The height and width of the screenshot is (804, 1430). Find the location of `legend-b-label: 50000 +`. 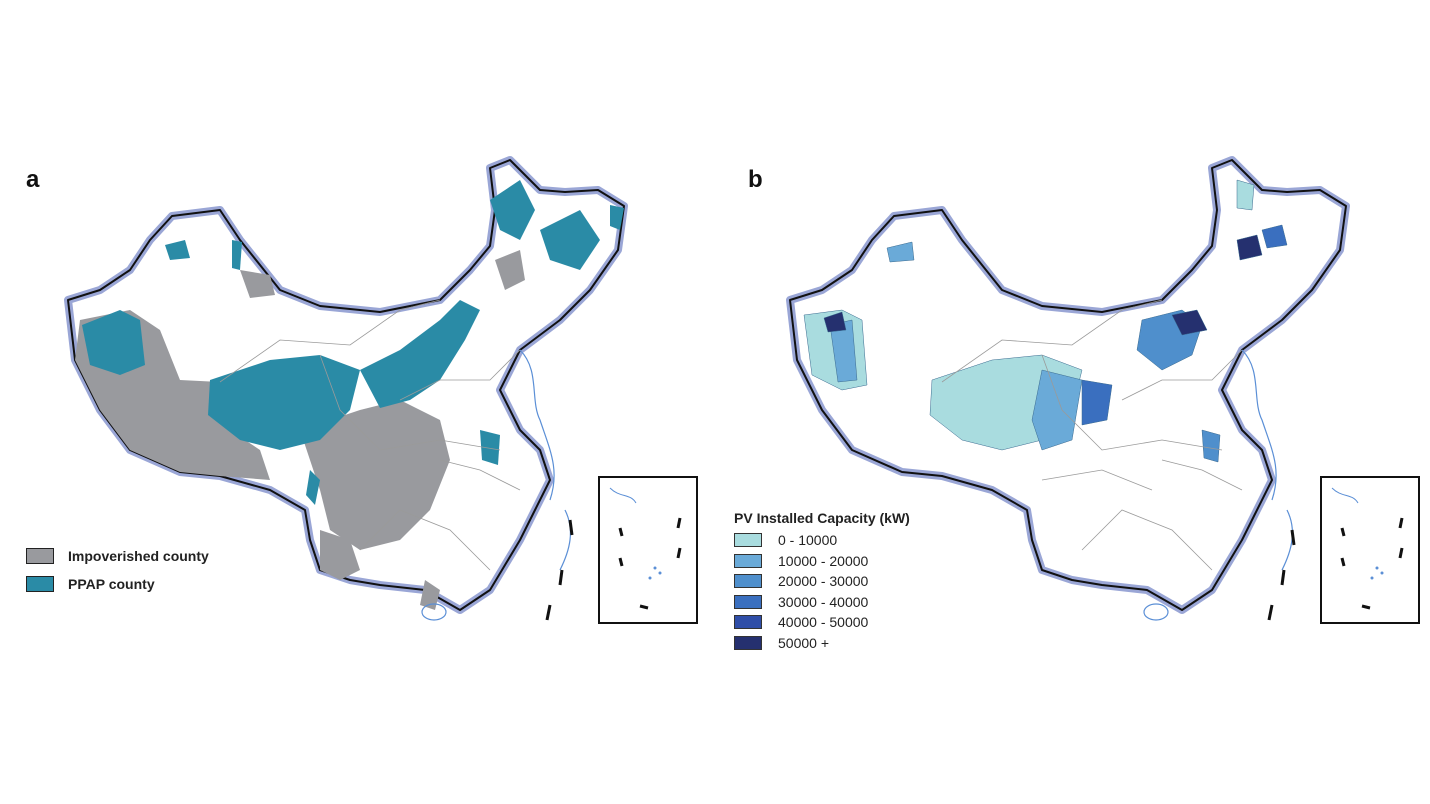

legend-b-label: 50000 + is located at coordinates (803, 642).